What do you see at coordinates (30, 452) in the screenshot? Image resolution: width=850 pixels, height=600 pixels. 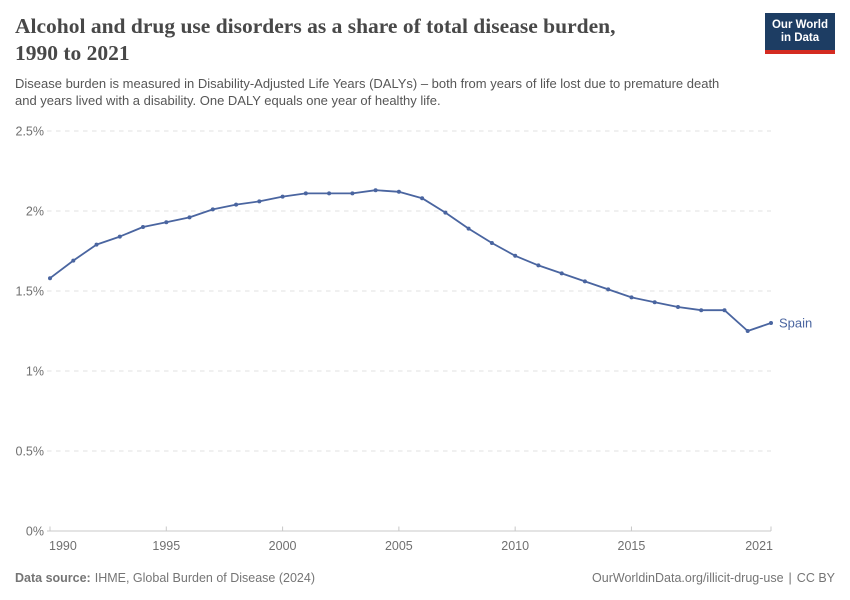 I see `y-axis-tick-label: 0.5%` at bounding box center [30, 452].